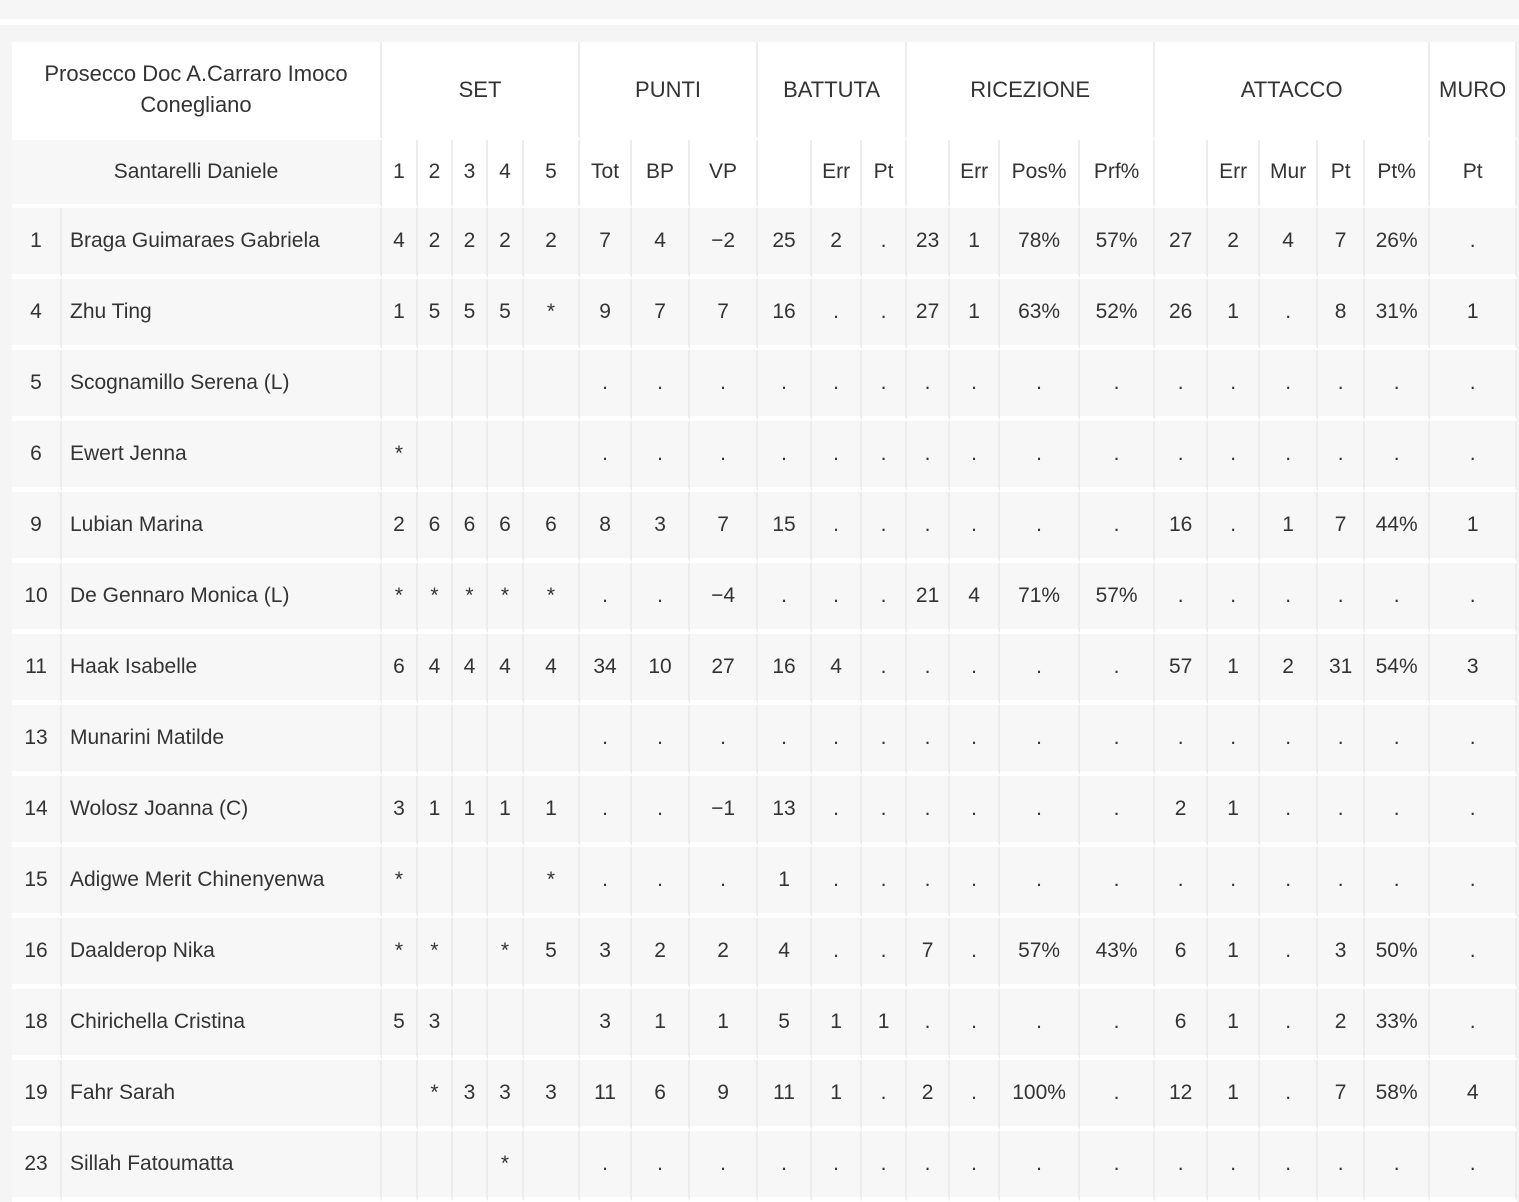 The height and width of the screenshot is (1202, 1519). Describe the element at coordinates (435, 174) in the screenshot. I see `column-header: 2` at that location.